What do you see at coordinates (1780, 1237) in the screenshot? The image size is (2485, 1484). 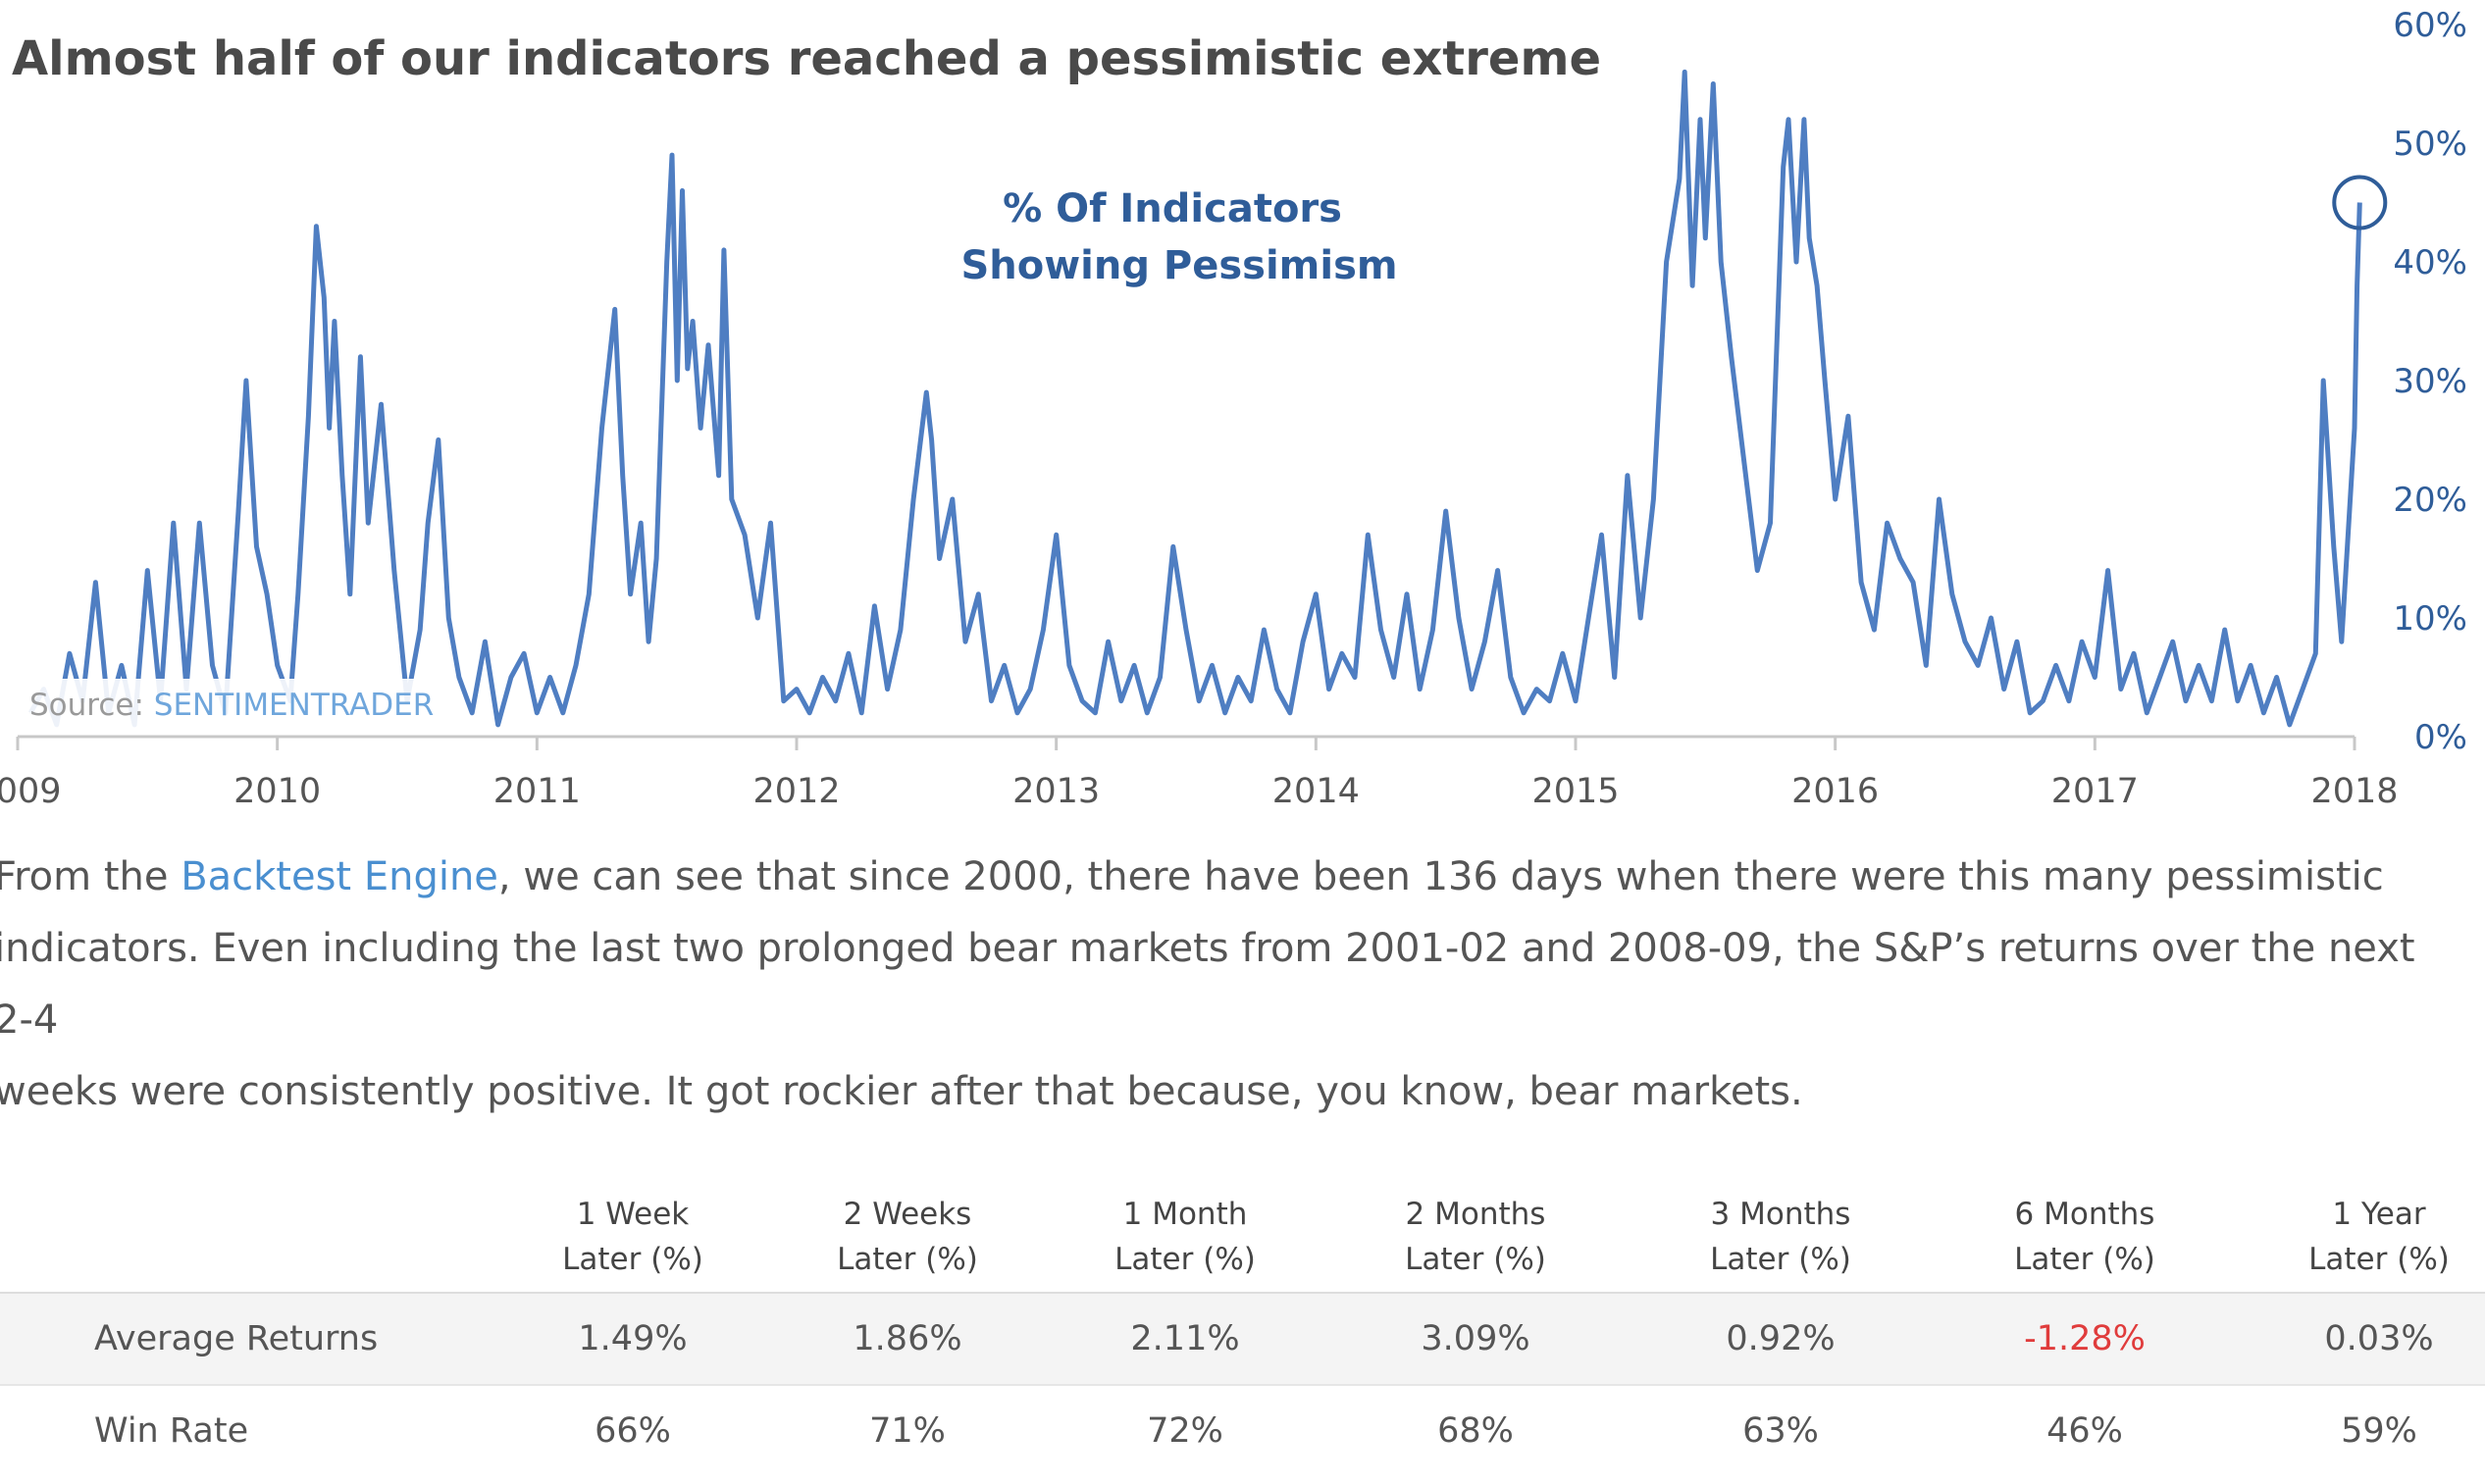 I see `column-header: 3 Months Later (%)` at bounding box center [1780, 1237].